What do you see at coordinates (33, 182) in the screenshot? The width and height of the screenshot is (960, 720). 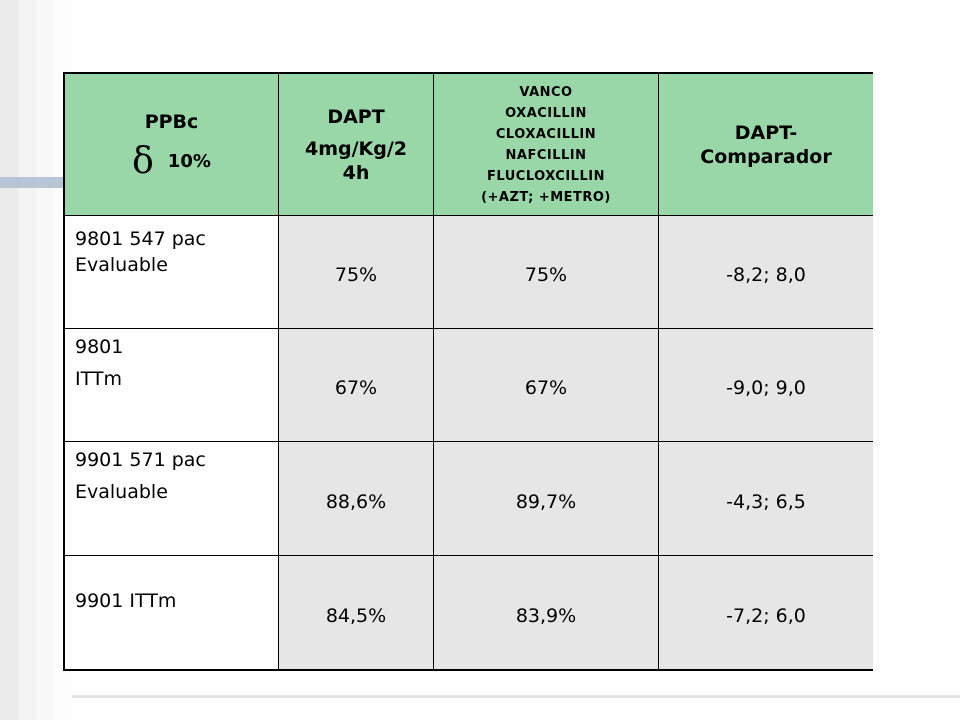 I see `slide-accent-bar` at bounding box center [33, 182].